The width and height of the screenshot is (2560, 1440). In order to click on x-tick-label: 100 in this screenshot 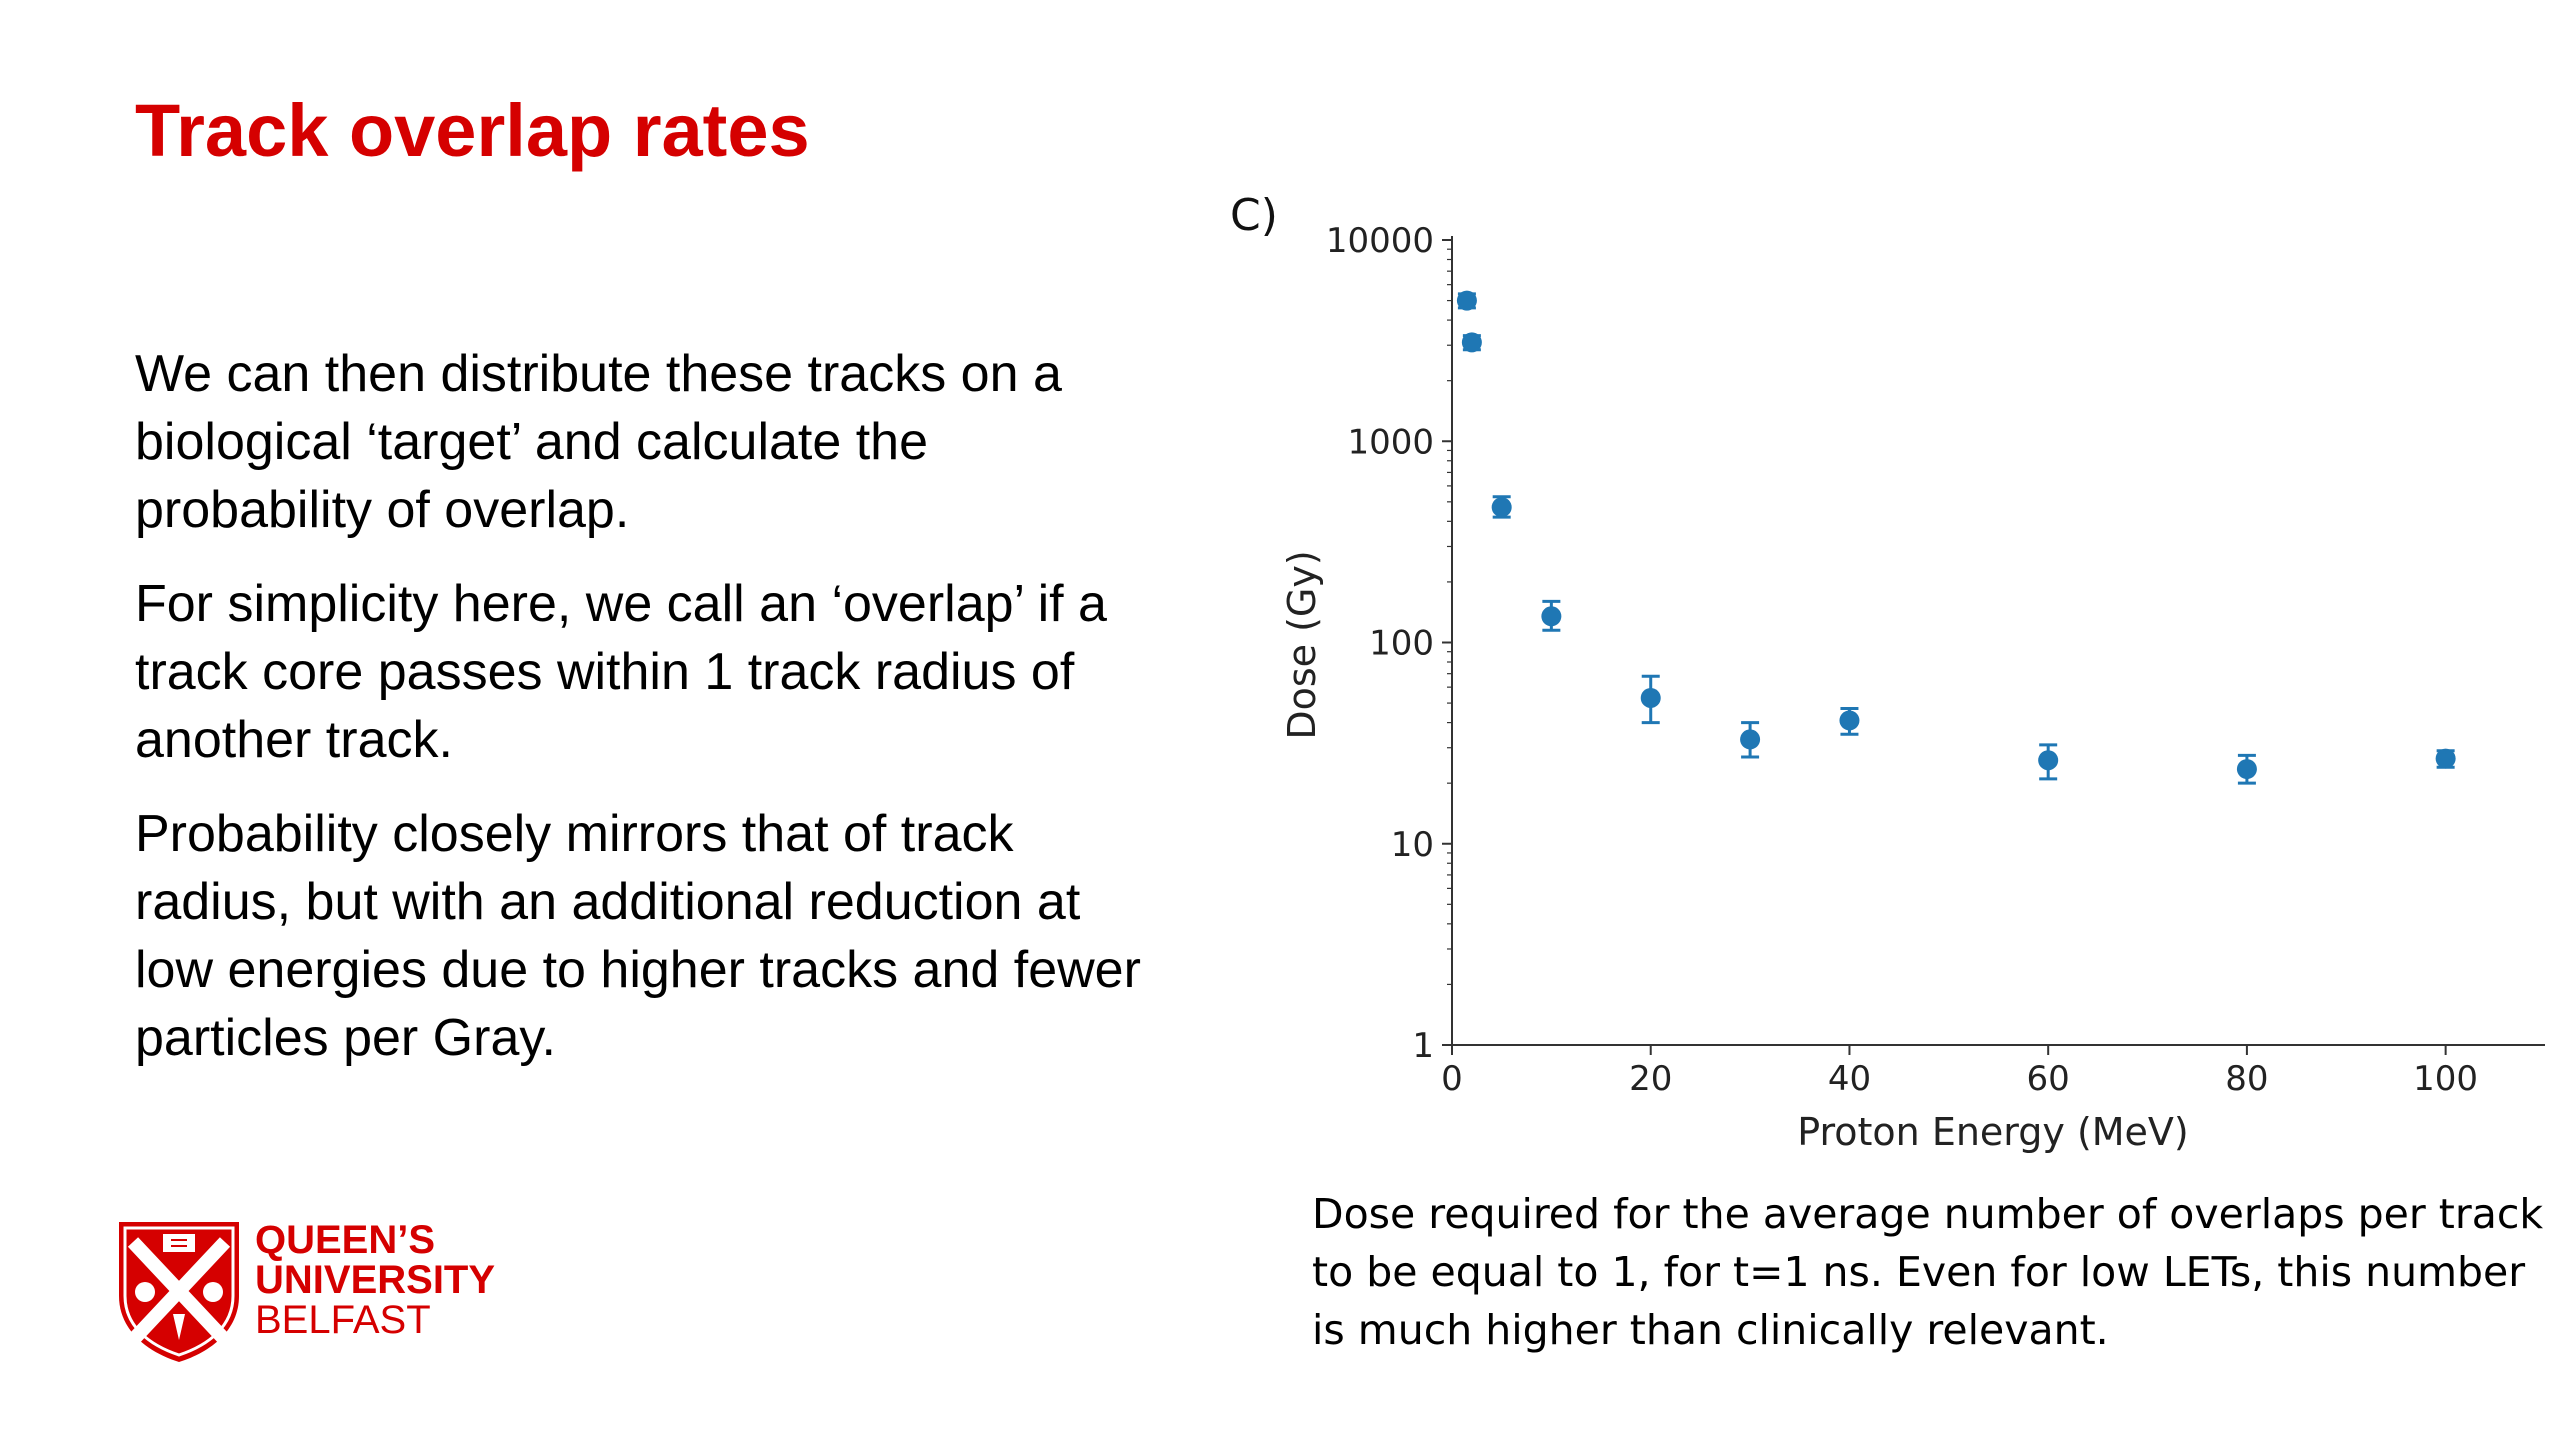, I will do `click(2445, 1079)`.